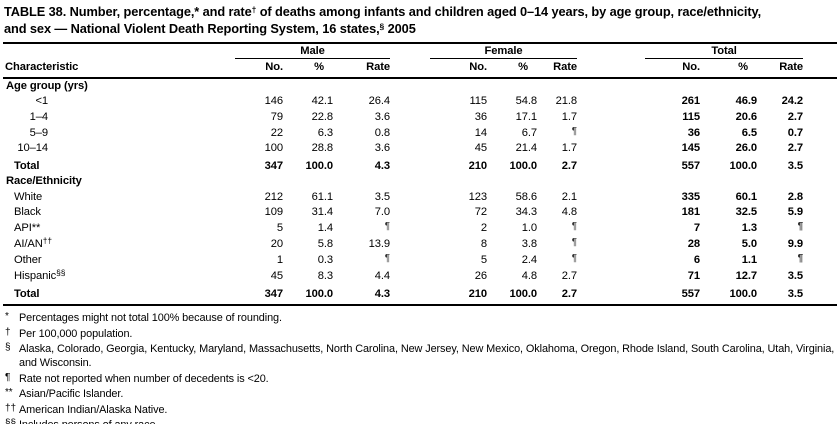 This screenshot has width=840, height=424. I want to click on cell-total-pct: 5.0, so click(749, 244).